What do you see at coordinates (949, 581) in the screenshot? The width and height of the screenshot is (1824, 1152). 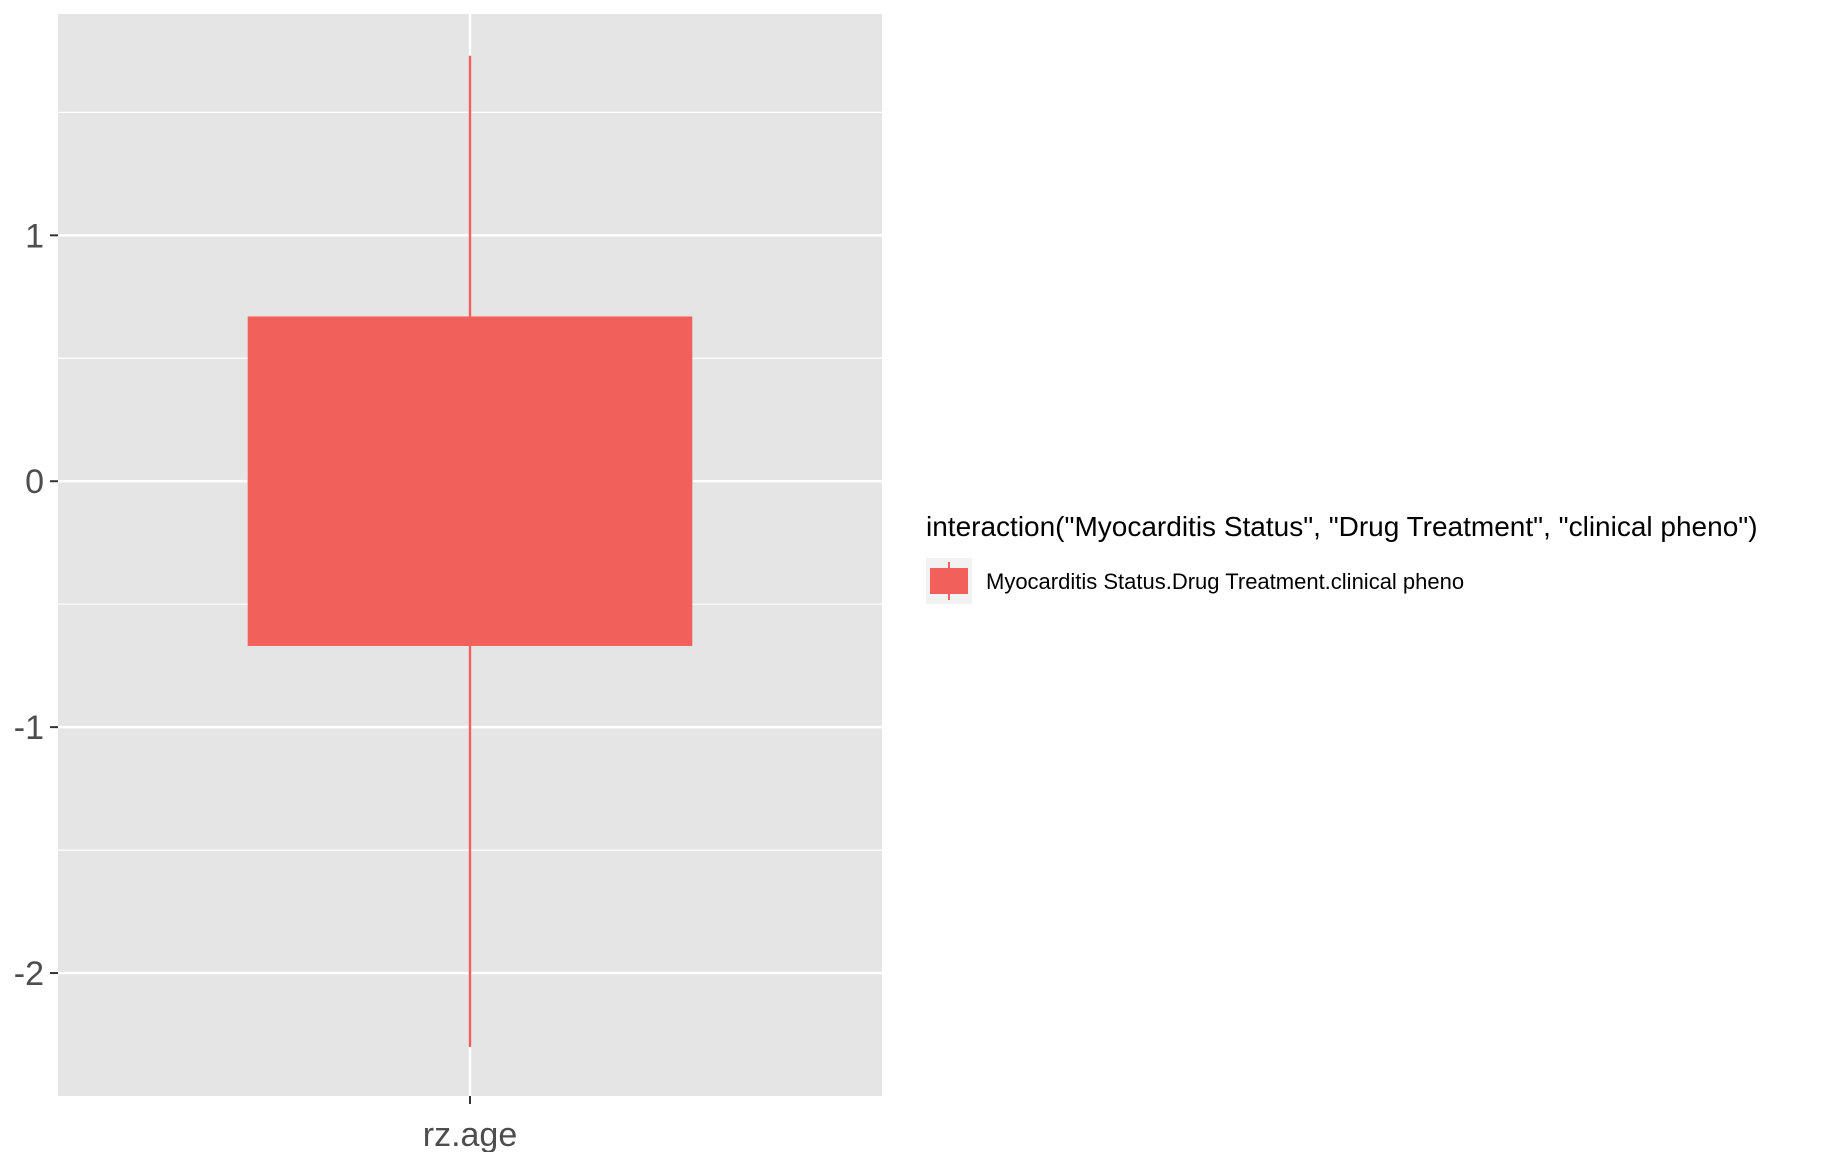 I see `legend-key-box` at bounding box center [949, 581].